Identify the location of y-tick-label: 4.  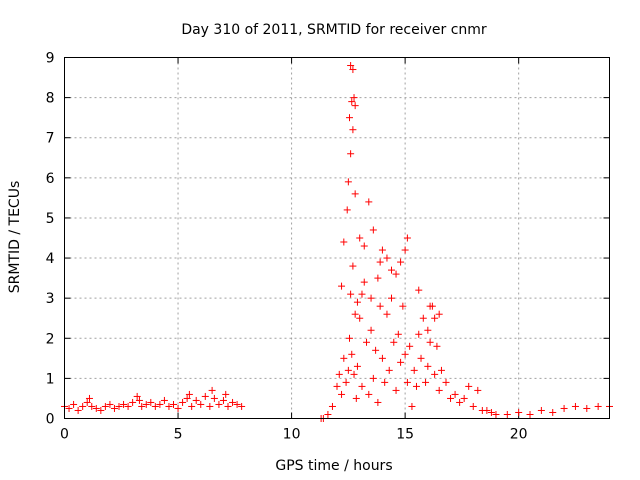
(50, 259).